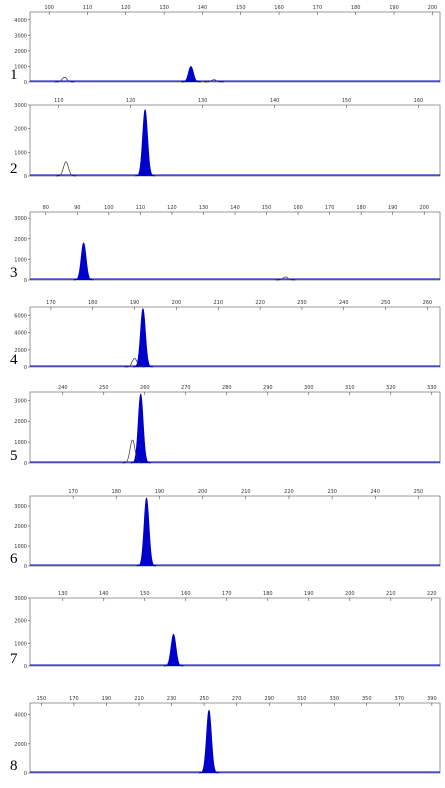 This screenshot has height=788, width=445. What do you see at coordinates (145, 388) in the screenshot?
I see `x-tick-label: 260` at bounding box center [145, 388].